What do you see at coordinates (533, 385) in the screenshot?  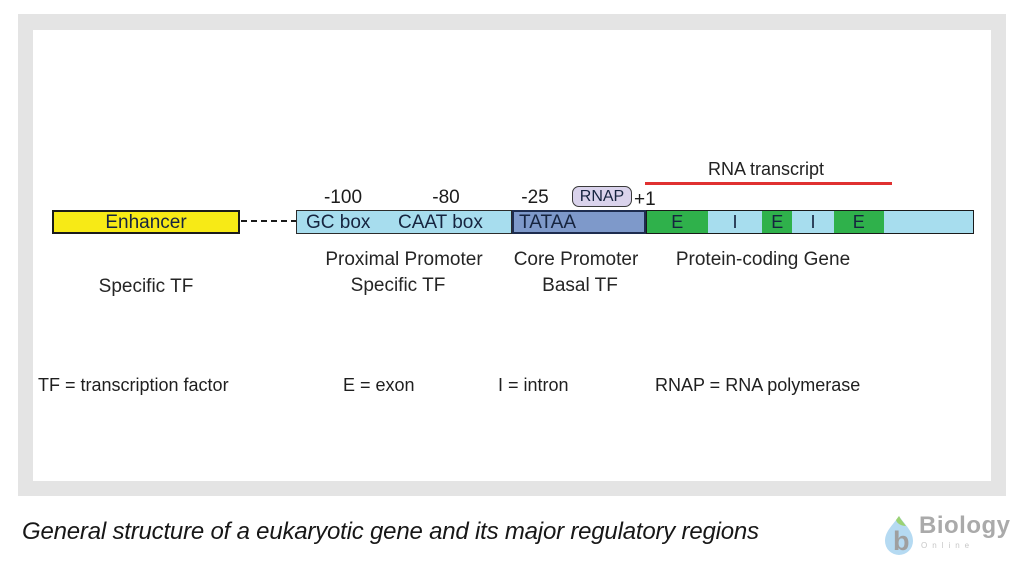 I see `legend-intron: I = intron` at bounding box center [533, 385].